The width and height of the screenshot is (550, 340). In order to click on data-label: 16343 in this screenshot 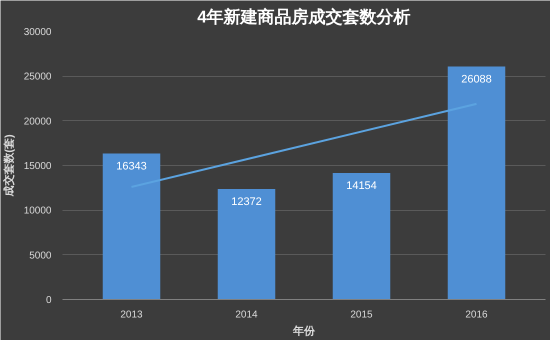, I will do `click(131, 166)`.